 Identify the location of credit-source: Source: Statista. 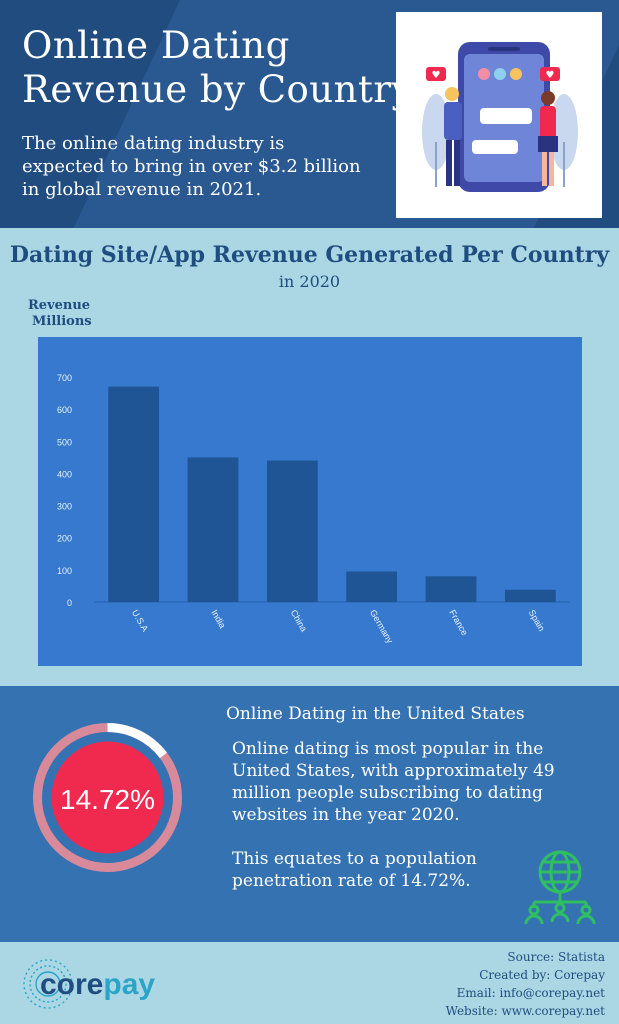
(556, 957).